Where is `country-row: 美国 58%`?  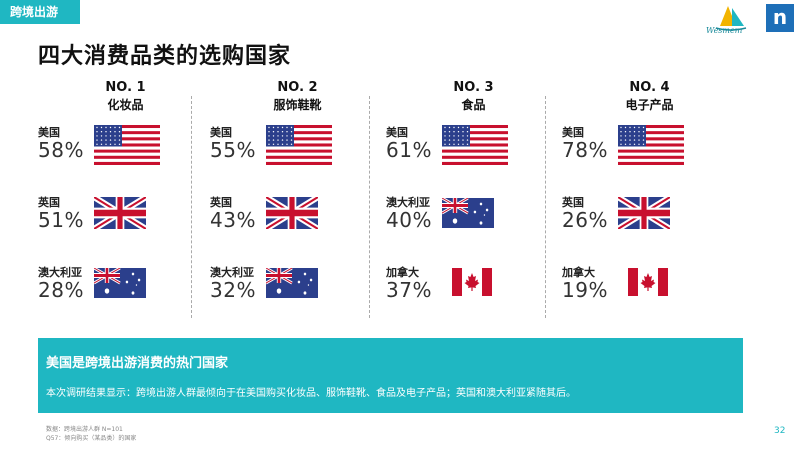 country-row: 美国 58% is located at coordinates (125, 151).